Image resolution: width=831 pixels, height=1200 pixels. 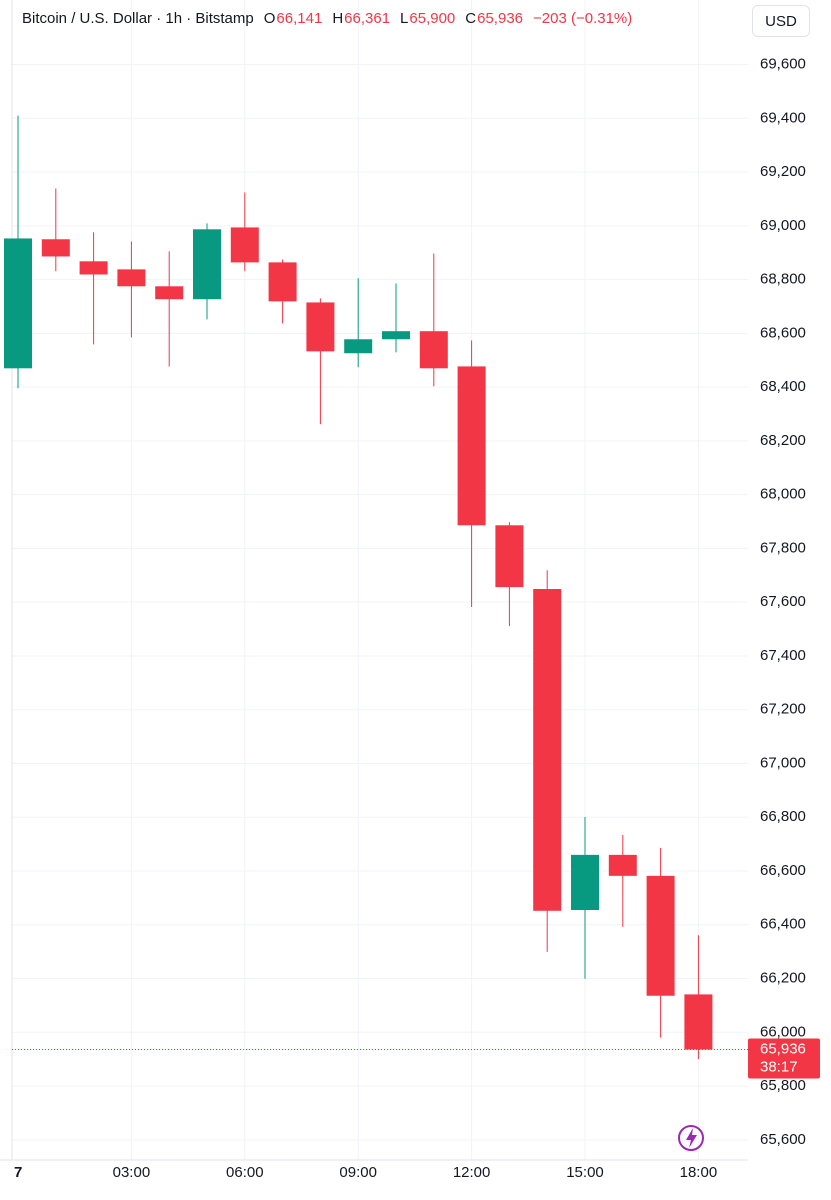 I want to click on y-tick-label: 66,800, so click(x=783, y=816).